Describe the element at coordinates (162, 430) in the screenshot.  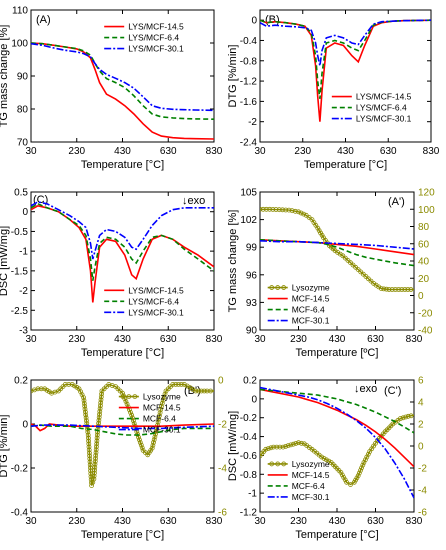
I see `legend-label-mcf-30-1: MCF-30.1` at that location.